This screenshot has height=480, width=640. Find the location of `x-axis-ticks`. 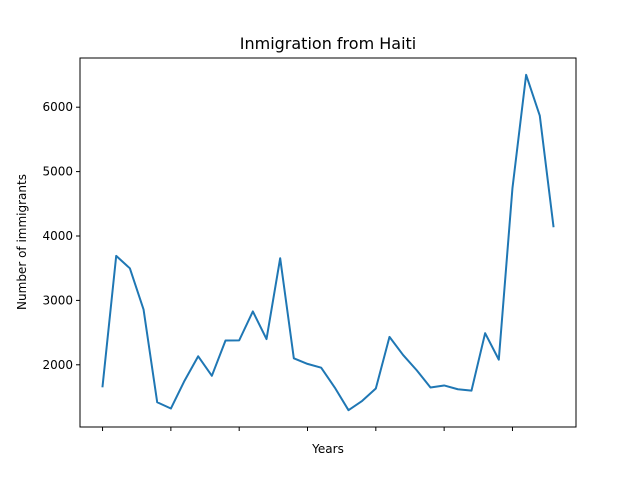

x-axis-ticks is located at coordinates (307, 429).